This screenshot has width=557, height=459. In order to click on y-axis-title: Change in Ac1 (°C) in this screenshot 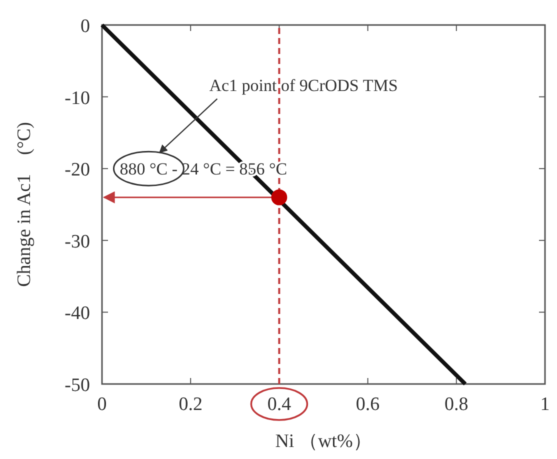, I will do `click(24, 204)`.